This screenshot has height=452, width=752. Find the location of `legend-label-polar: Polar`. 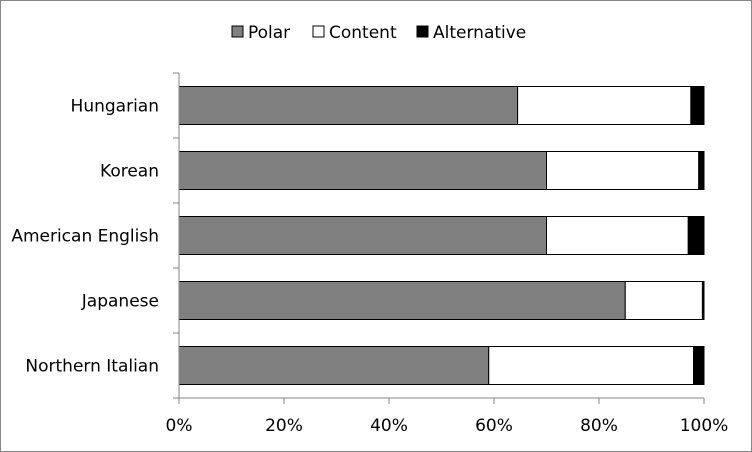

legend-label-polar: Polar is located at coordinates (269, 33).